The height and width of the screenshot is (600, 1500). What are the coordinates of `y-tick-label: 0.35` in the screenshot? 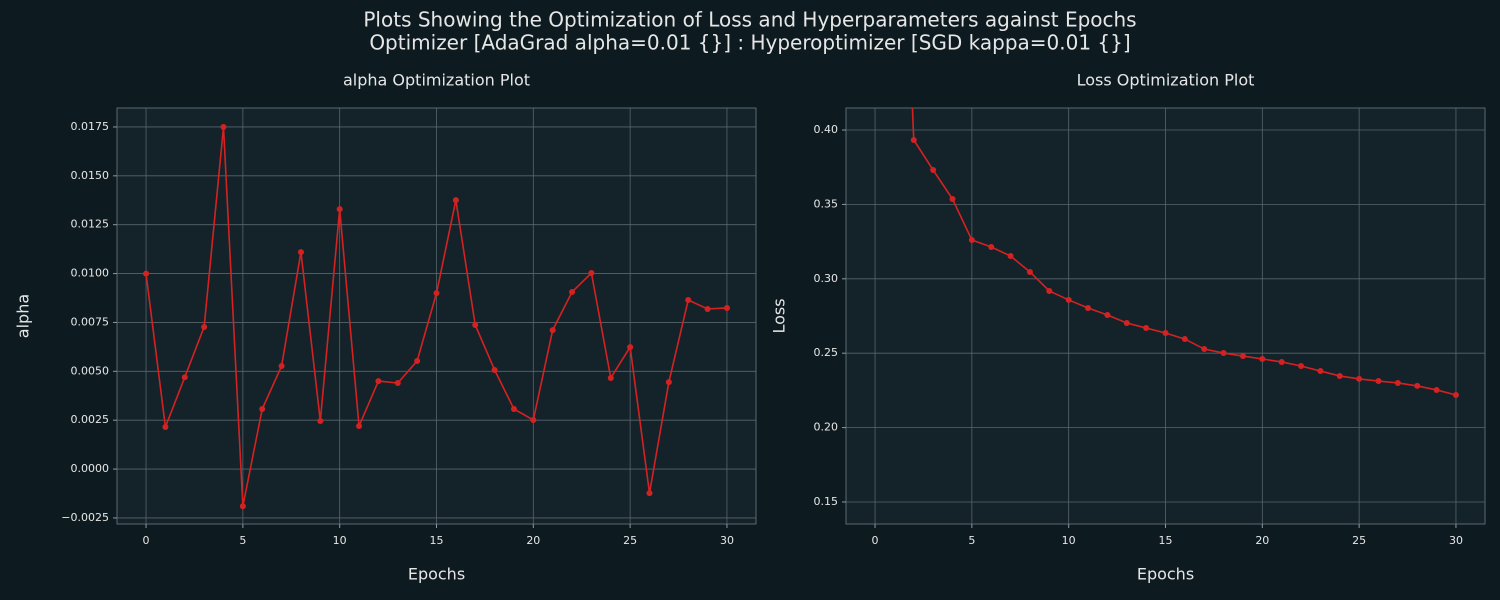 It's located at (826, 203).